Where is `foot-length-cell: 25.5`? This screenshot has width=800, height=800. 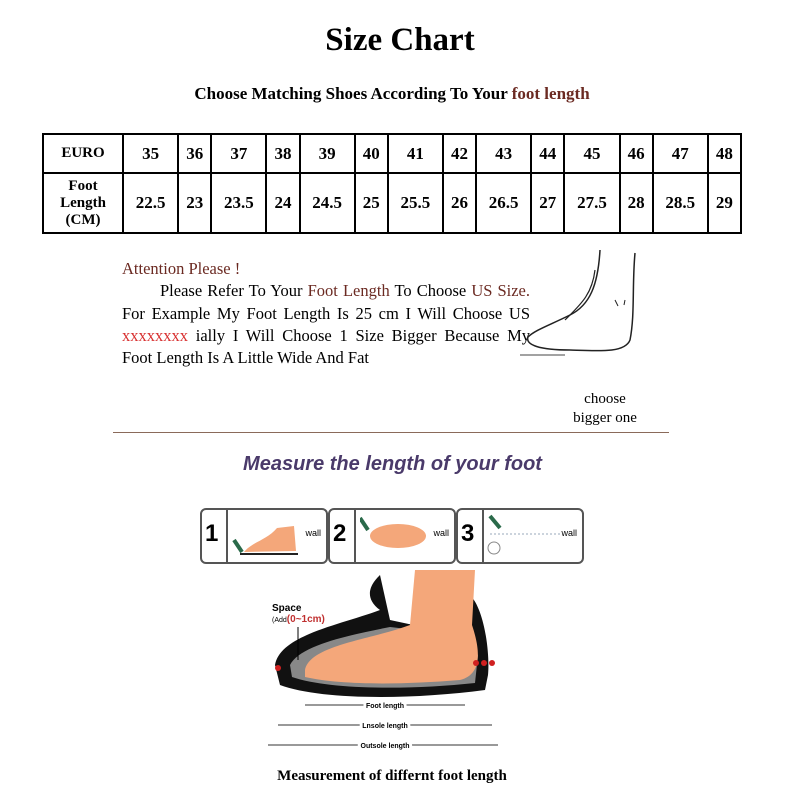
foot-length-cell: 25.5 is located at coordinates (415, 203).